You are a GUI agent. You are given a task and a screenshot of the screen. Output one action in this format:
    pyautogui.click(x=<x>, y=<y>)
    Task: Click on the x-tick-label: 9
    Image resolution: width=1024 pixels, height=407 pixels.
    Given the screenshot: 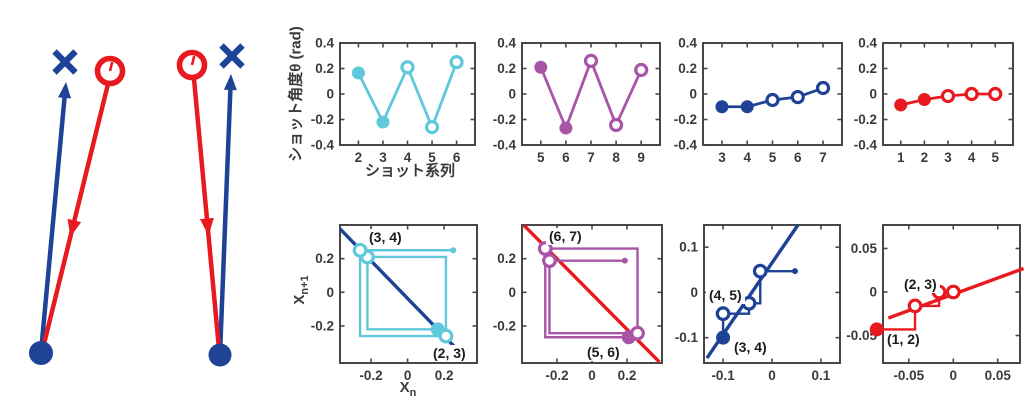 What is the action you would take?
    pyautogui.click(x=641, y=157)
    